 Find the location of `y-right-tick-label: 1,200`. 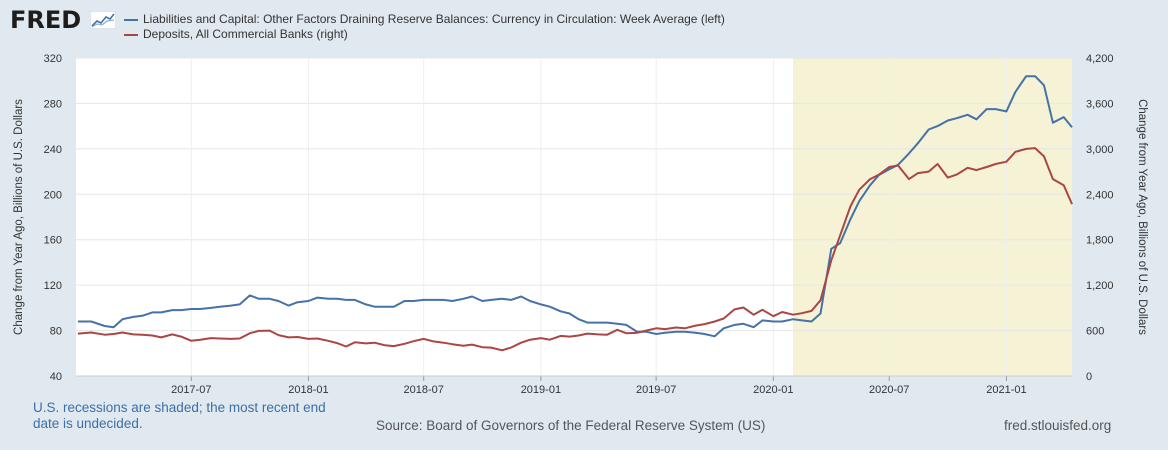

y-right-tick-label: 1,200 is located at coordinates (1100, 286).